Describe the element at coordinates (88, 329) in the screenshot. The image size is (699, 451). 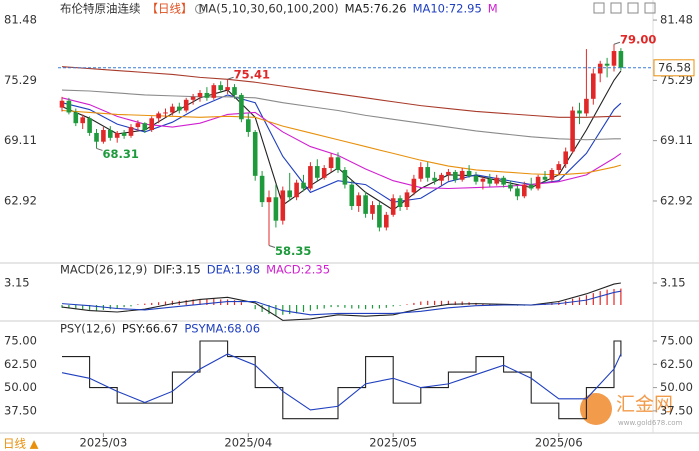
I see `legend-text: PSY(12,6)` at that location.